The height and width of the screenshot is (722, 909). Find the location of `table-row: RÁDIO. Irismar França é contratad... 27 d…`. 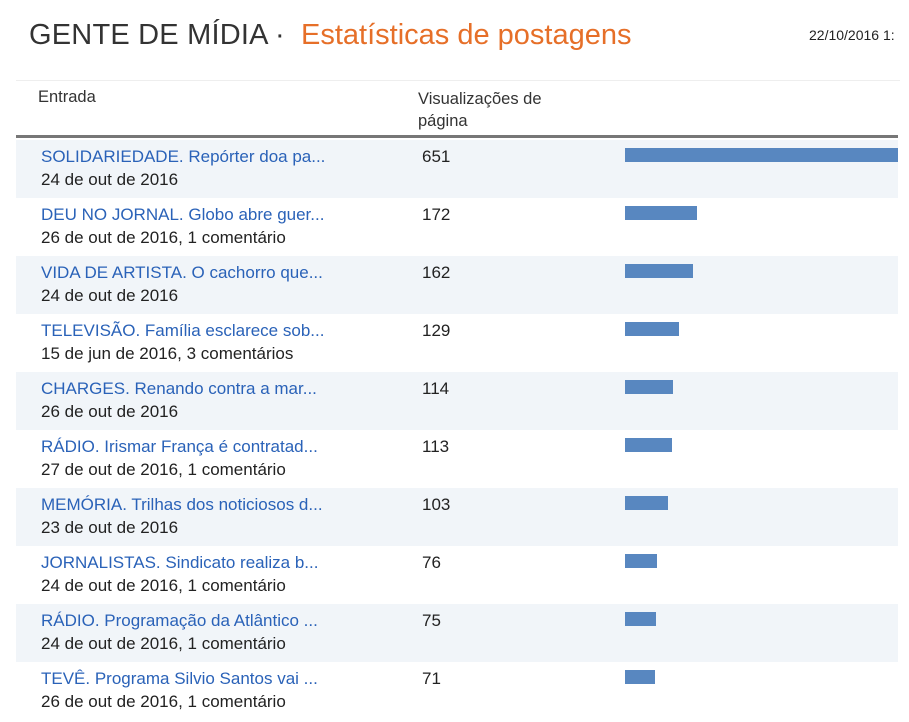

table-row: RÁDIO. Irismar França é contratad... 27 d… is located at coordinates (457, 459).